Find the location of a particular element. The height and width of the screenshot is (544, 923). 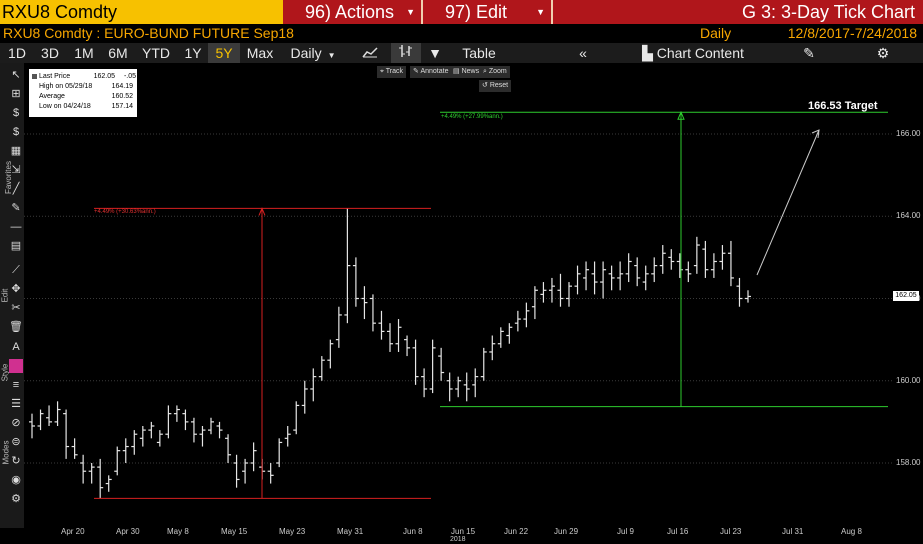

price-icon: $ is located at coordinates (16, 113).